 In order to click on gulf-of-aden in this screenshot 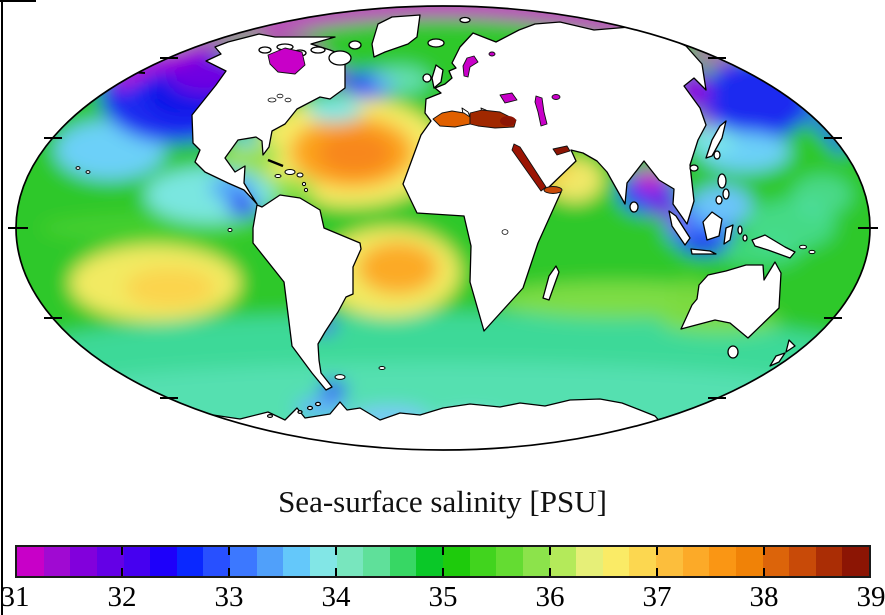, I will do `click(553, 190)`.